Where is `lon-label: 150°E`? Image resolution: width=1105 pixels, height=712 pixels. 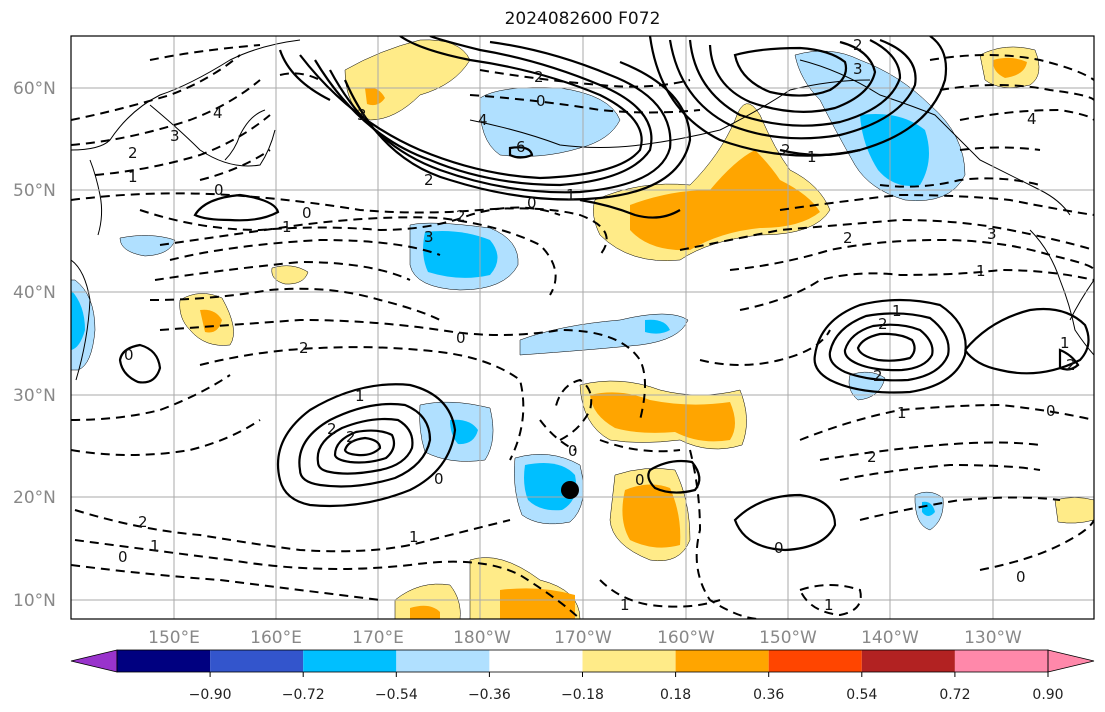 lon-label: 150°E is located at coordinates (174, 638).